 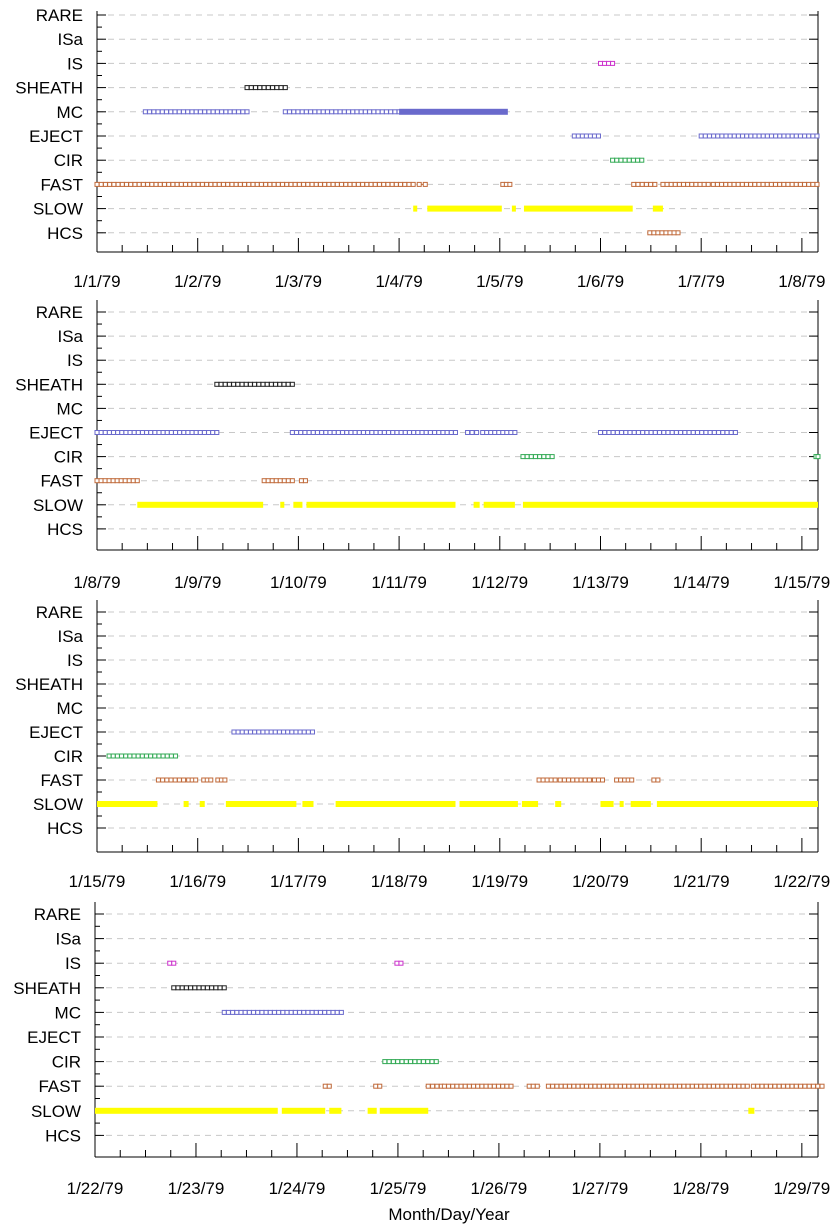 I want to click on x-tick-label: 1/20/79, so click(x=600, y=881).